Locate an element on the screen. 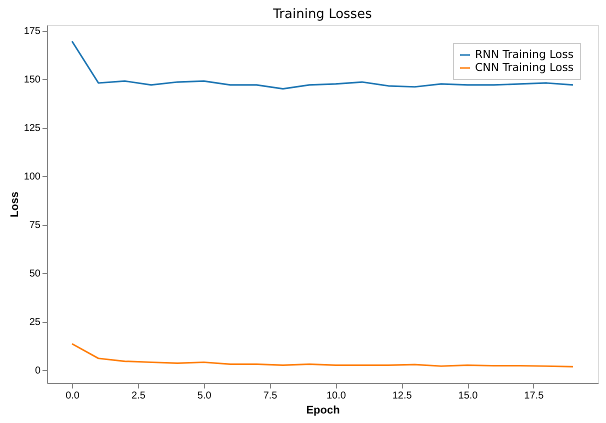 The width and height of the screenshot is (606, 423). x-tick-label: 7.5 is located at coordinates (270, 396).